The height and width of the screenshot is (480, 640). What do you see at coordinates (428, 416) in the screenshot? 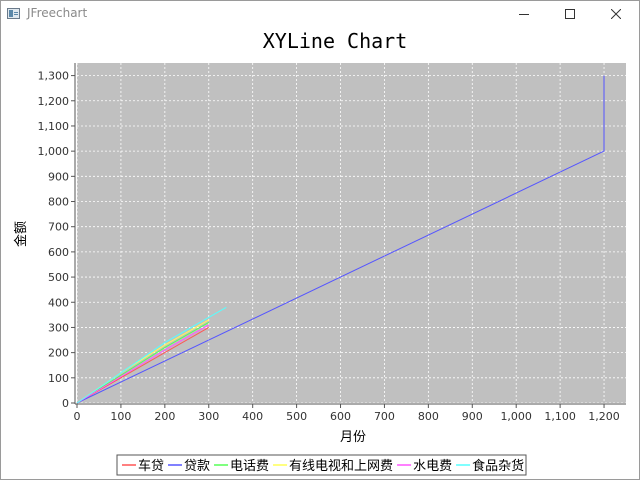
I see `x-tick-label: 800` at bounding box center [428, 416].